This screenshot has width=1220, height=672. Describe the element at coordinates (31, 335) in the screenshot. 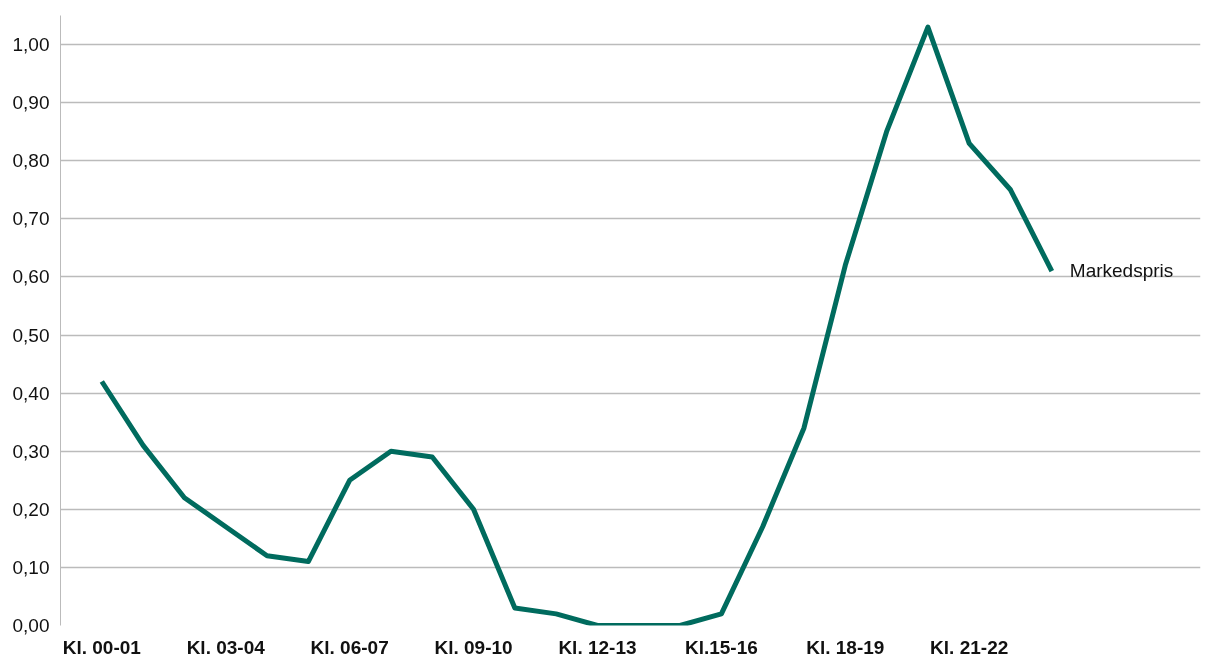

I see `y-tick-label: 0,50` at that location.